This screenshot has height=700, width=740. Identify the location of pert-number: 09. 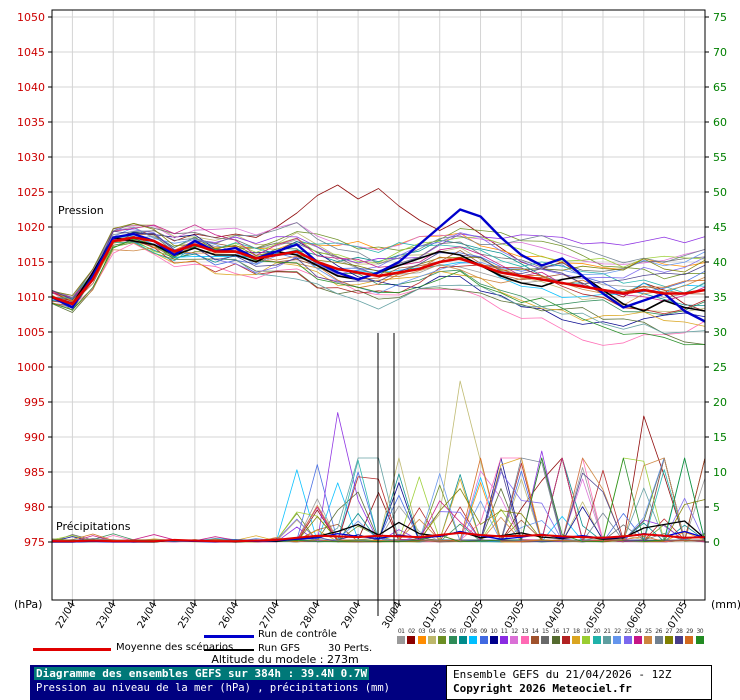
(483, 631).